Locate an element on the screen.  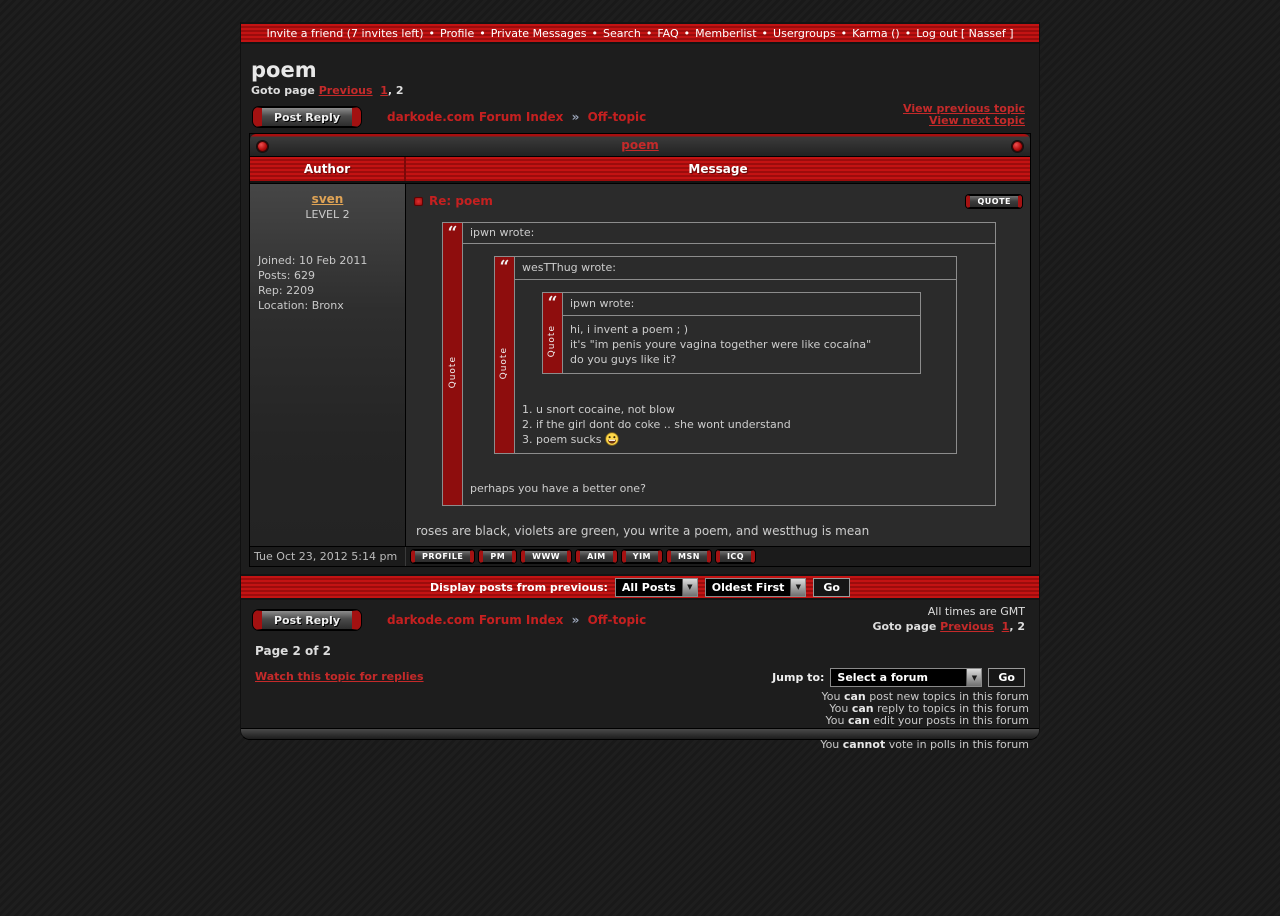
quote-middle-line: 1. u snort cocaine, not blow is located at coordinates (598, 409).